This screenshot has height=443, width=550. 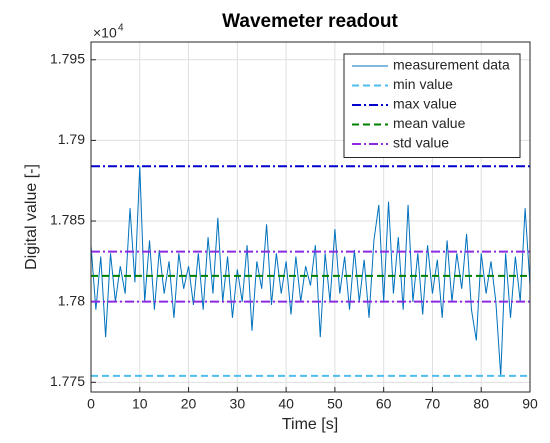 What do you see at coordinates (310, 21) in the screenshot?
I see `chart-title: Wavemeter readout` at bounding box center [310, 21].